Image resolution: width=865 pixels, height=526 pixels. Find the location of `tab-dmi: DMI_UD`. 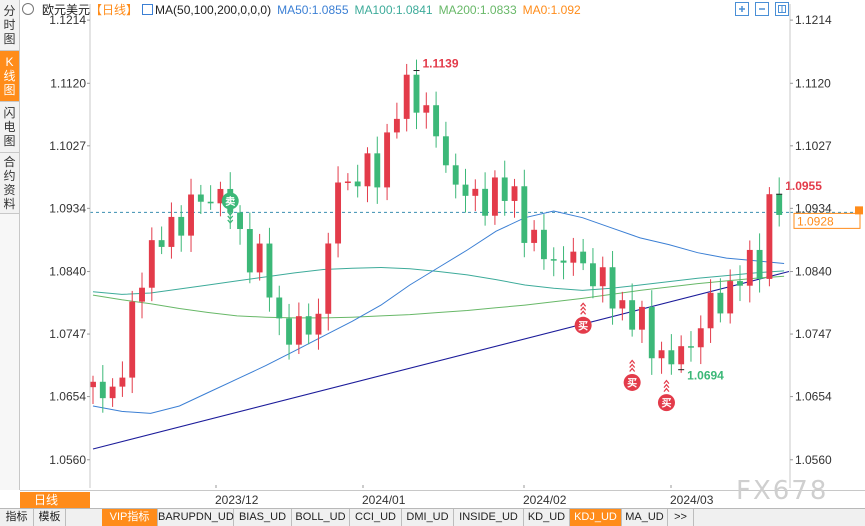

tab-dmi: DMI_UD is located at coordinates (428, 517).